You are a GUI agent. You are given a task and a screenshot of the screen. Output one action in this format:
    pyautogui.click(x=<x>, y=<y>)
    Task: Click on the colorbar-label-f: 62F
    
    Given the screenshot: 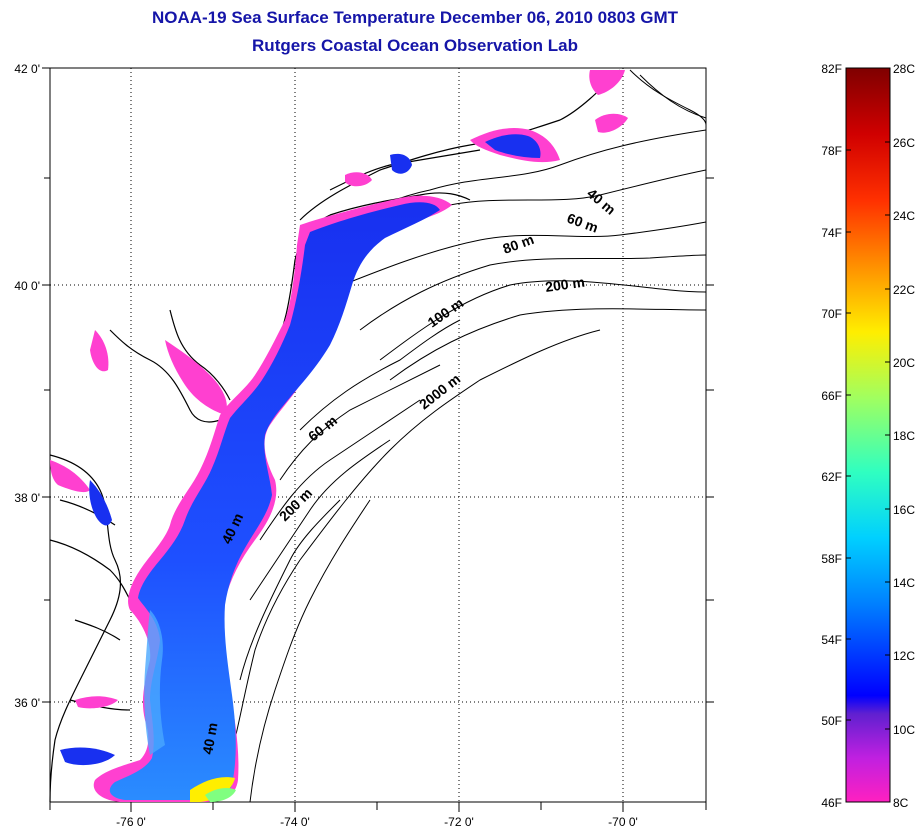 What is the action you would take?
    pyautogui.click(x=831, y=477)
    